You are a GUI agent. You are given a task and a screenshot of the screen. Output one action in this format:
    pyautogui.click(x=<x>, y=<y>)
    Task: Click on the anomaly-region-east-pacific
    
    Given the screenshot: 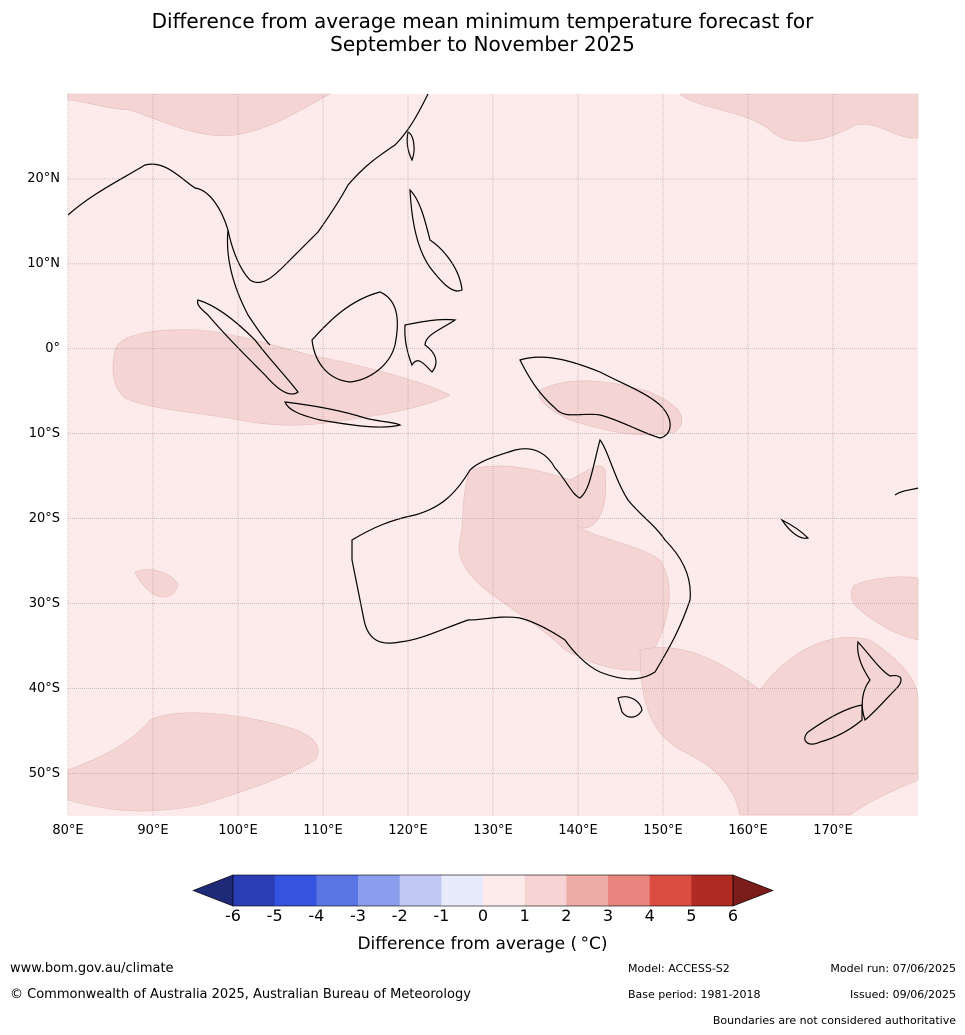 What is the action you would take?
    pyautogui.click(x=884, y=608)
    